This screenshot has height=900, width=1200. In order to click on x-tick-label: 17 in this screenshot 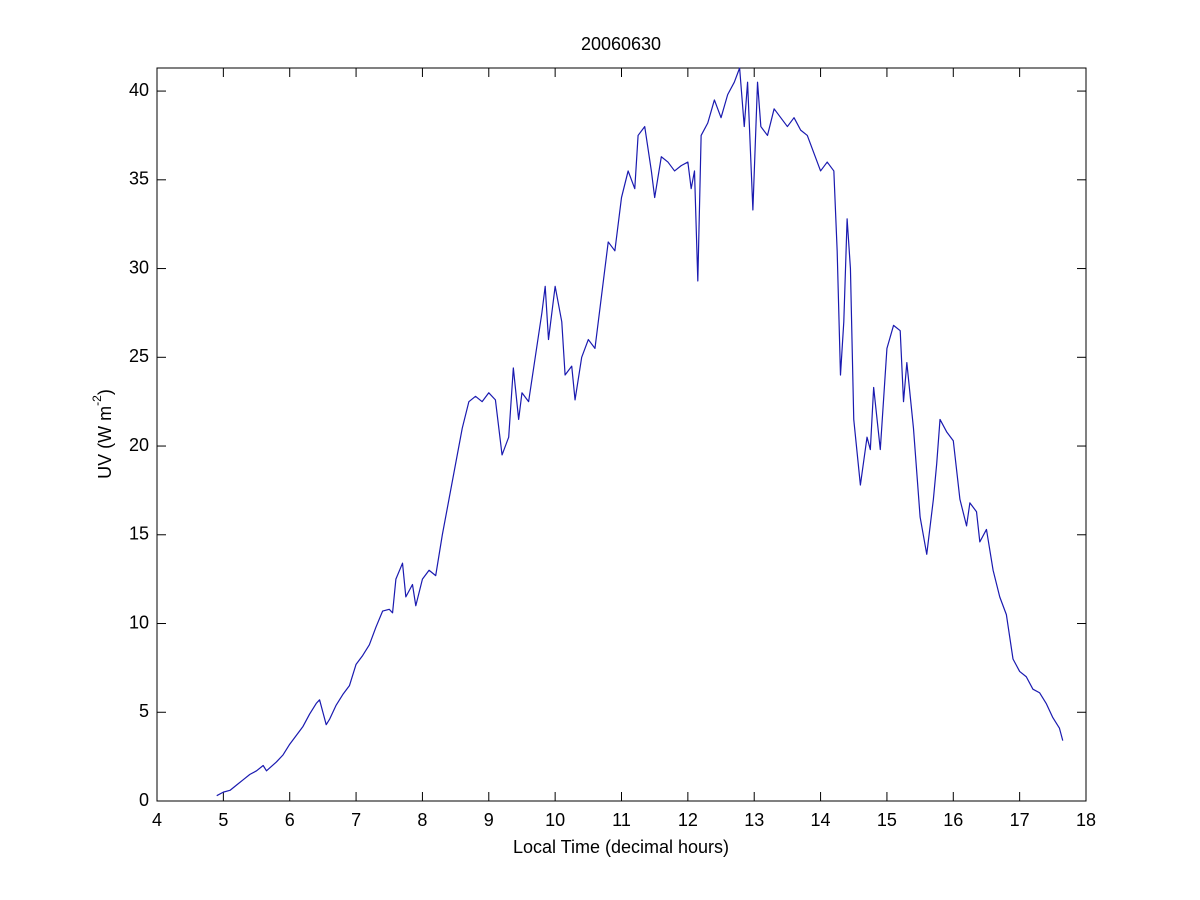, I will do `click(1020, 820)`.